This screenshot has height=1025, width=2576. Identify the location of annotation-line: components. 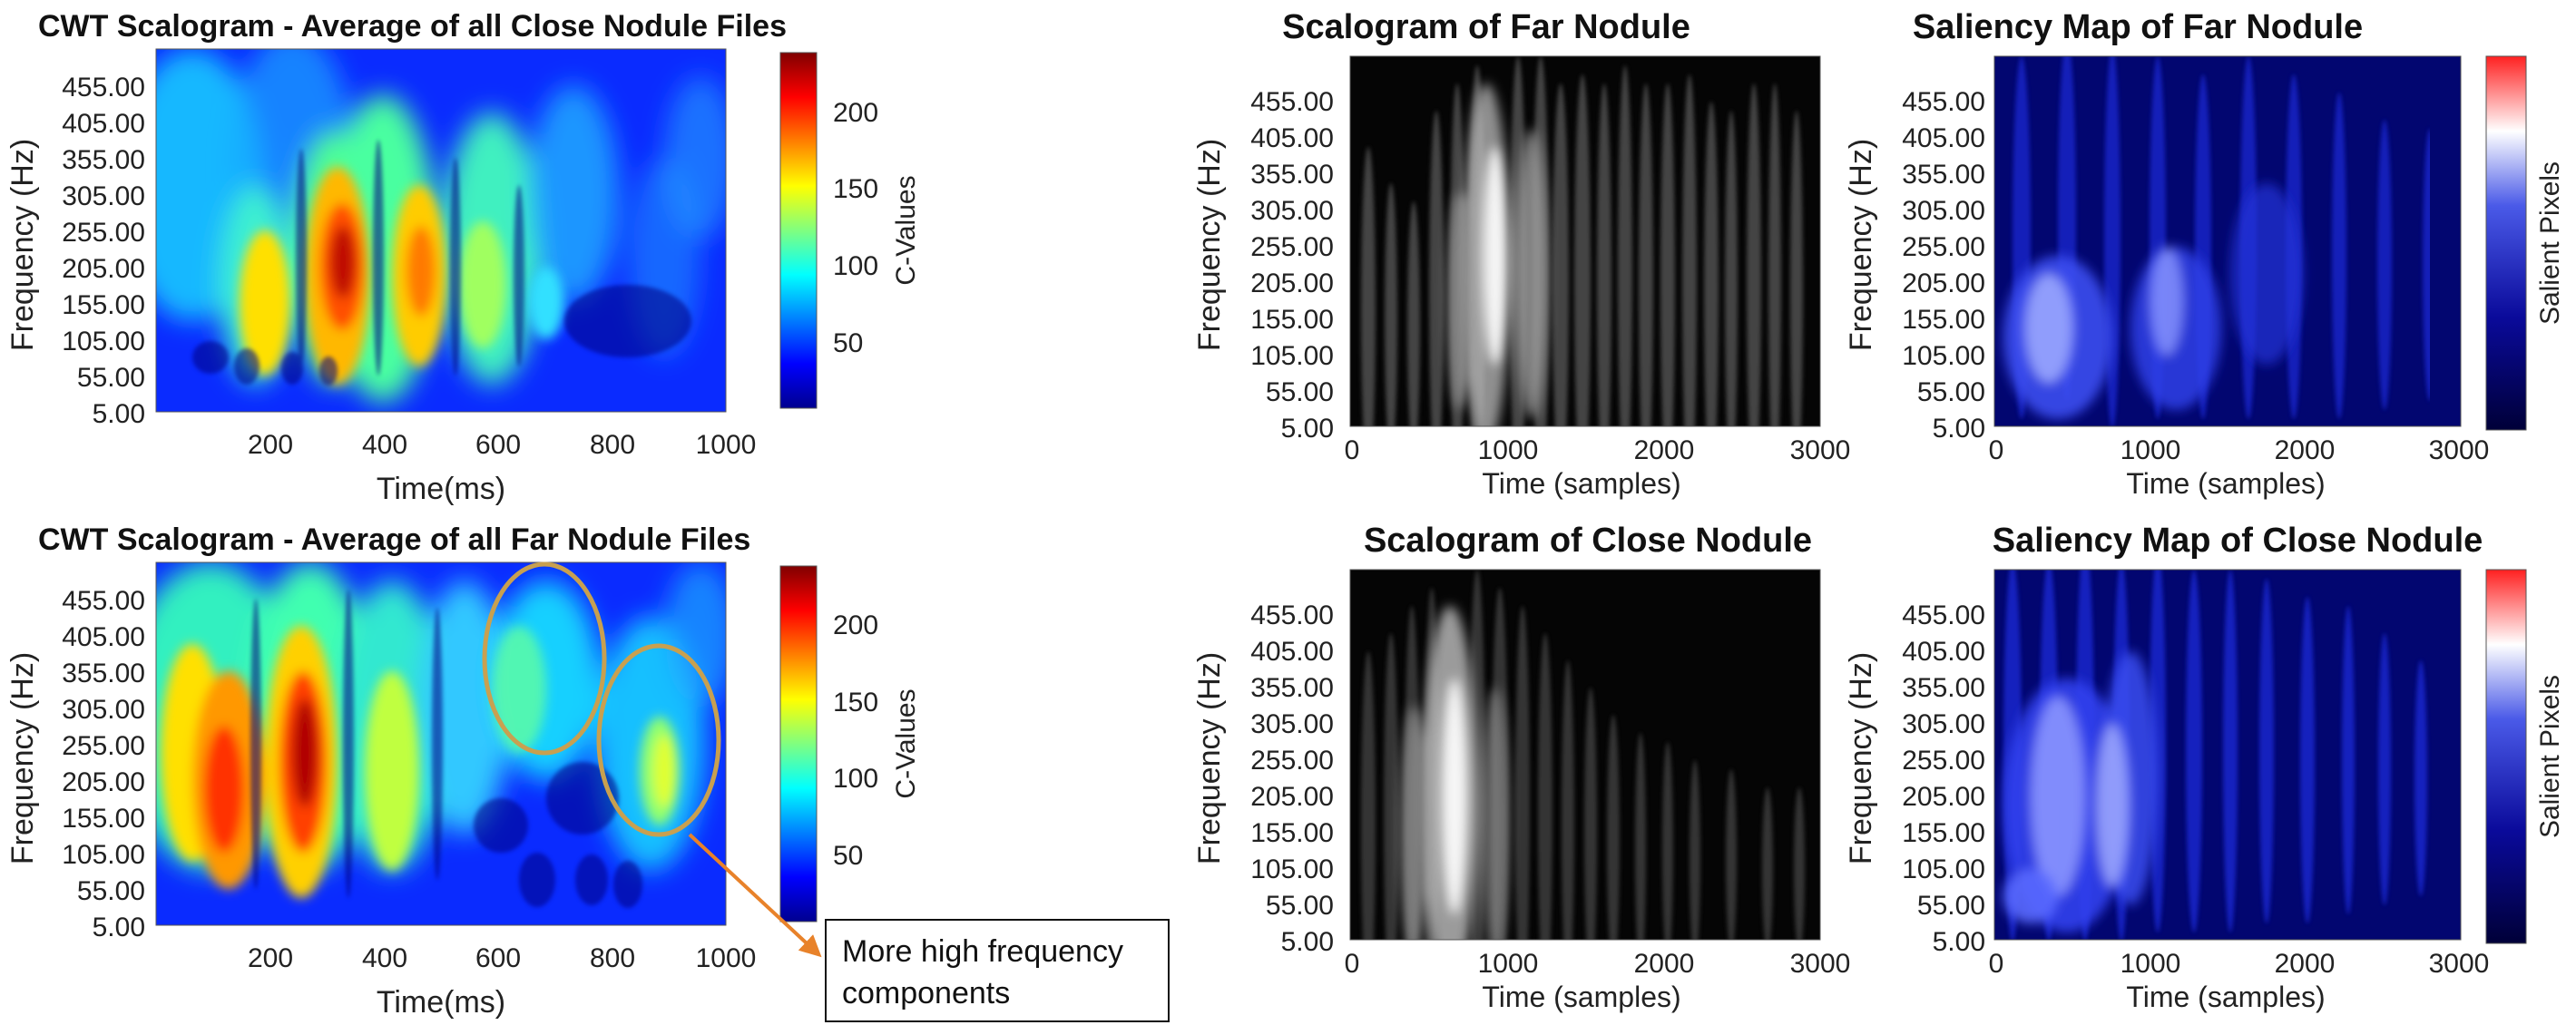
(926, 993).